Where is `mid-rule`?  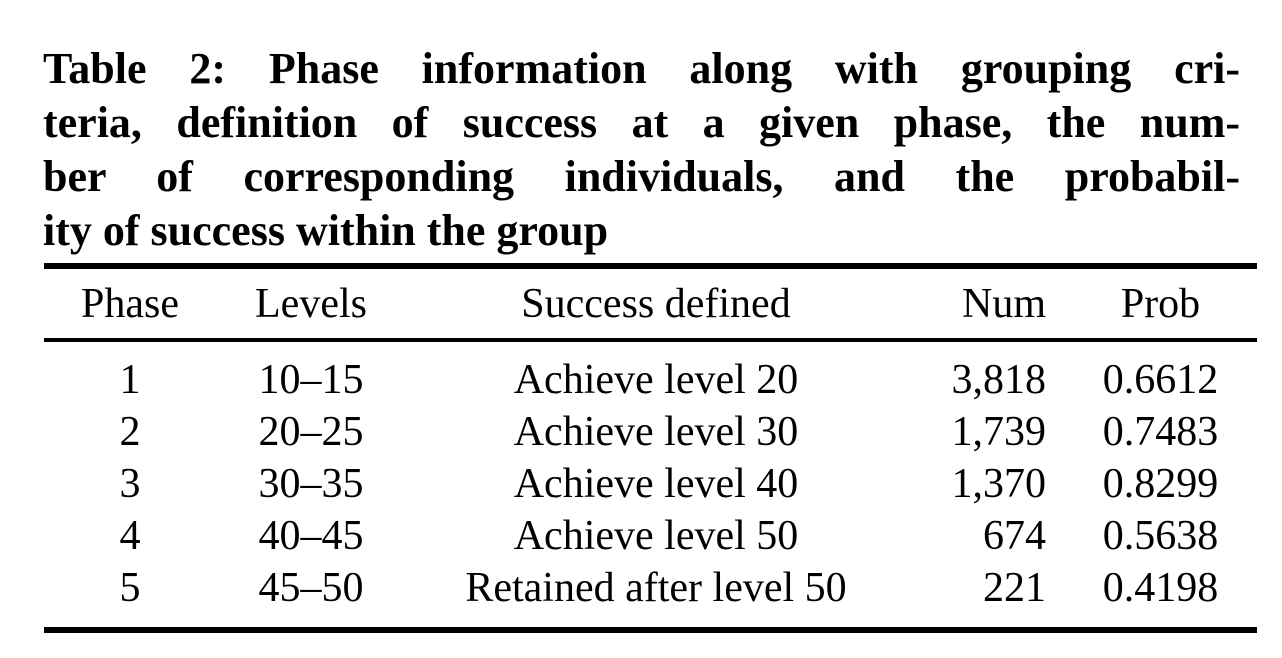 mid-rule is located at coordinates (650, 340).